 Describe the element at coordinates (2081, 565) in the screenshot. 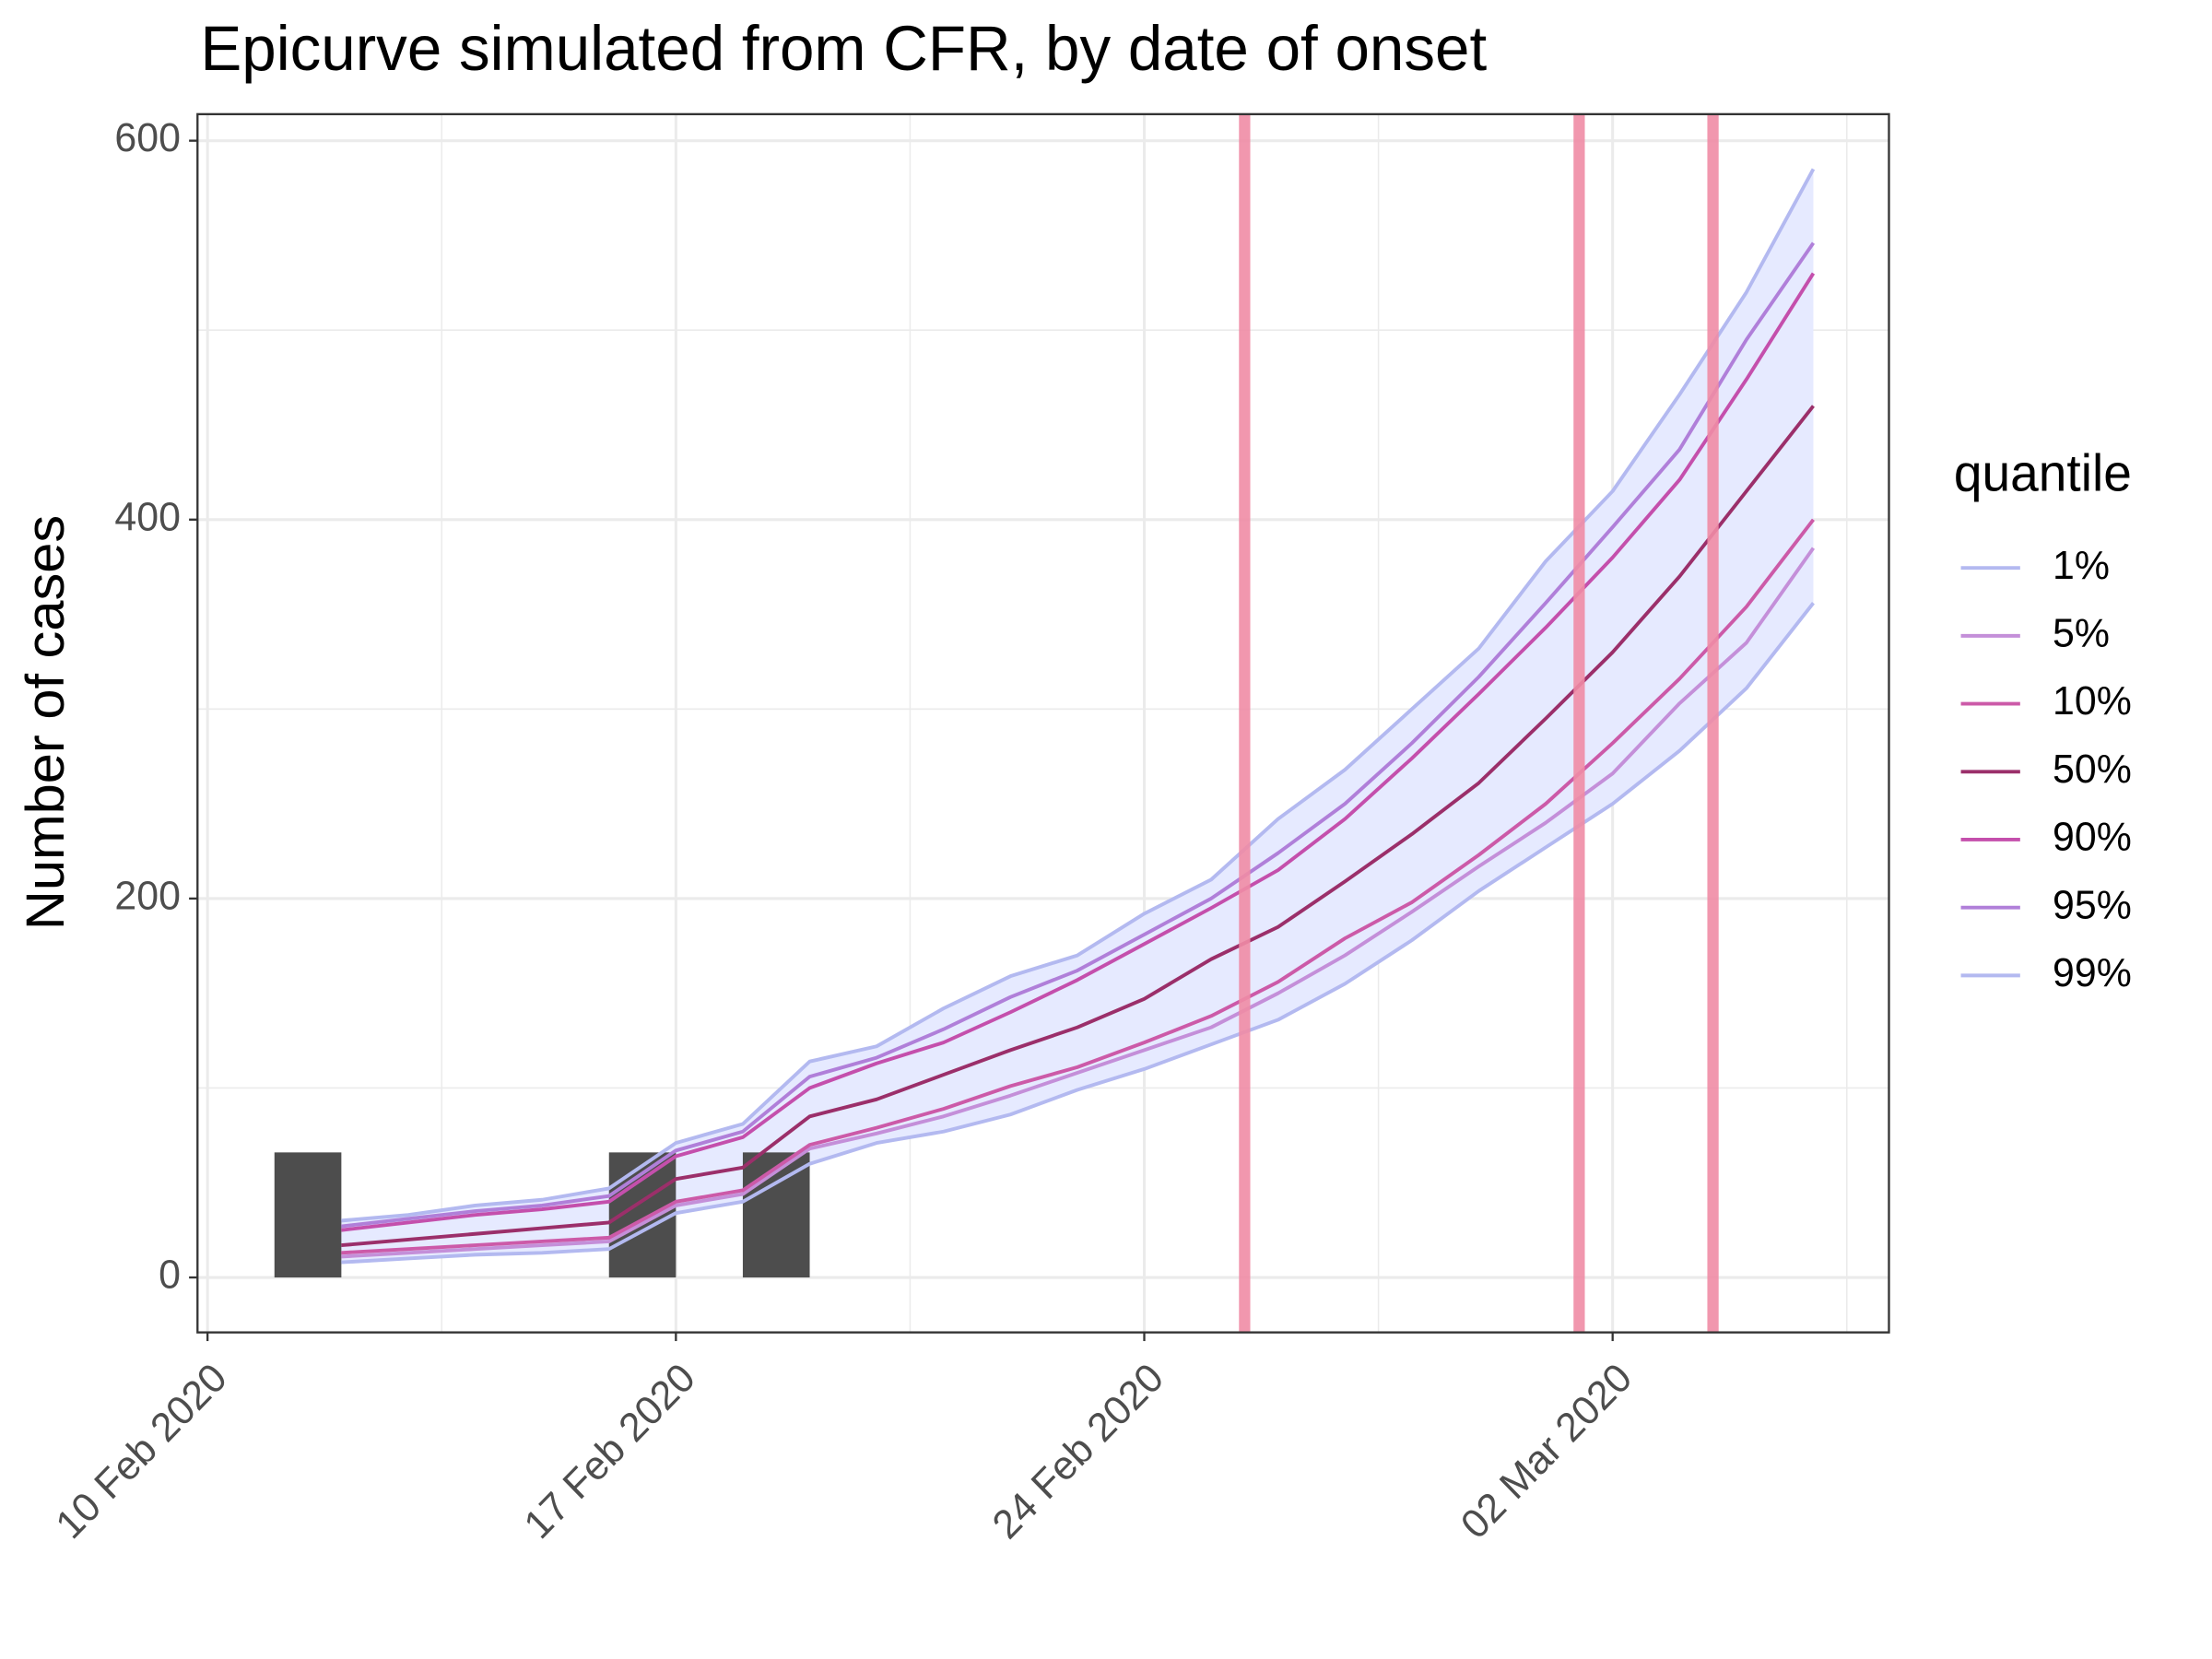

I see `legend-label: 1%` at that location.